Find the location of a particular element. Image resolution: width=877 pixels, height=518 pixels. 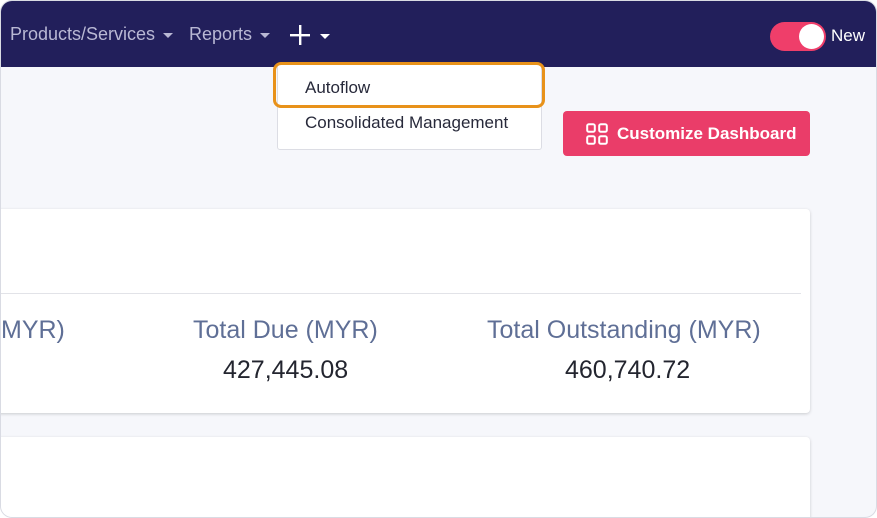

secondary-card is located at coordinates (405, 477).